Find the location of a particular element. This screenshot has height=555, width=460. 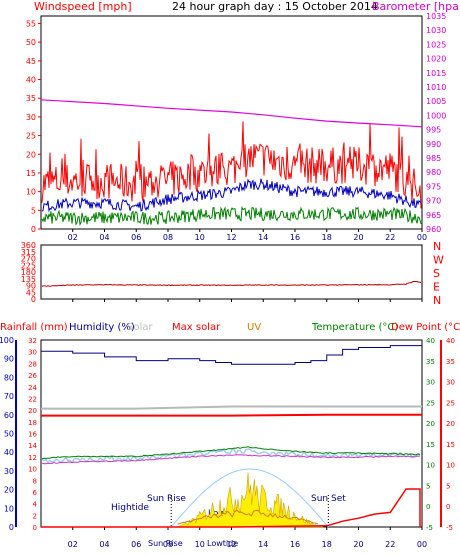

rain-y-tick-label: 8 is located at coordinates (35, 481).